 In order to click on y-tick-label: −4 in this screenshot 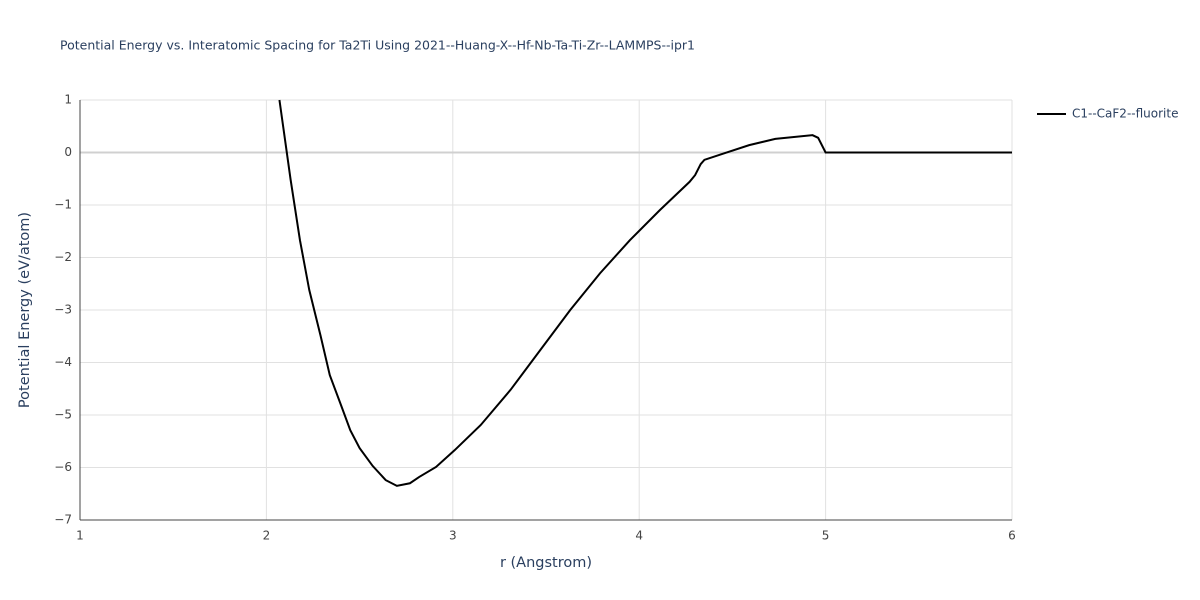, I will do `click(63, 362)`.